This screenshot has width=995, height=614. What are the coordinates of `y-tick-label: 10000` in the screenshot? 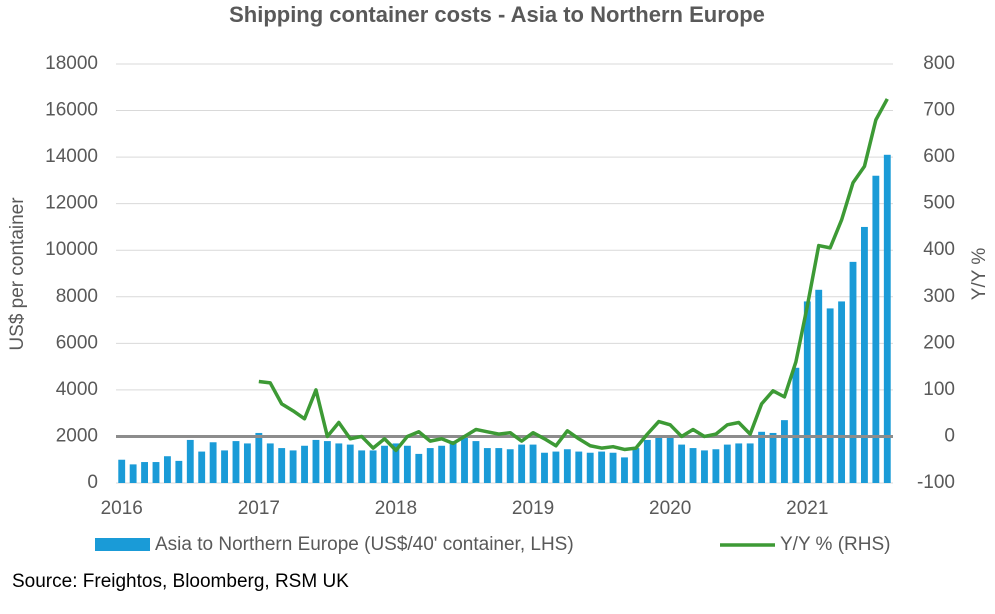 It's located at (71, 249).